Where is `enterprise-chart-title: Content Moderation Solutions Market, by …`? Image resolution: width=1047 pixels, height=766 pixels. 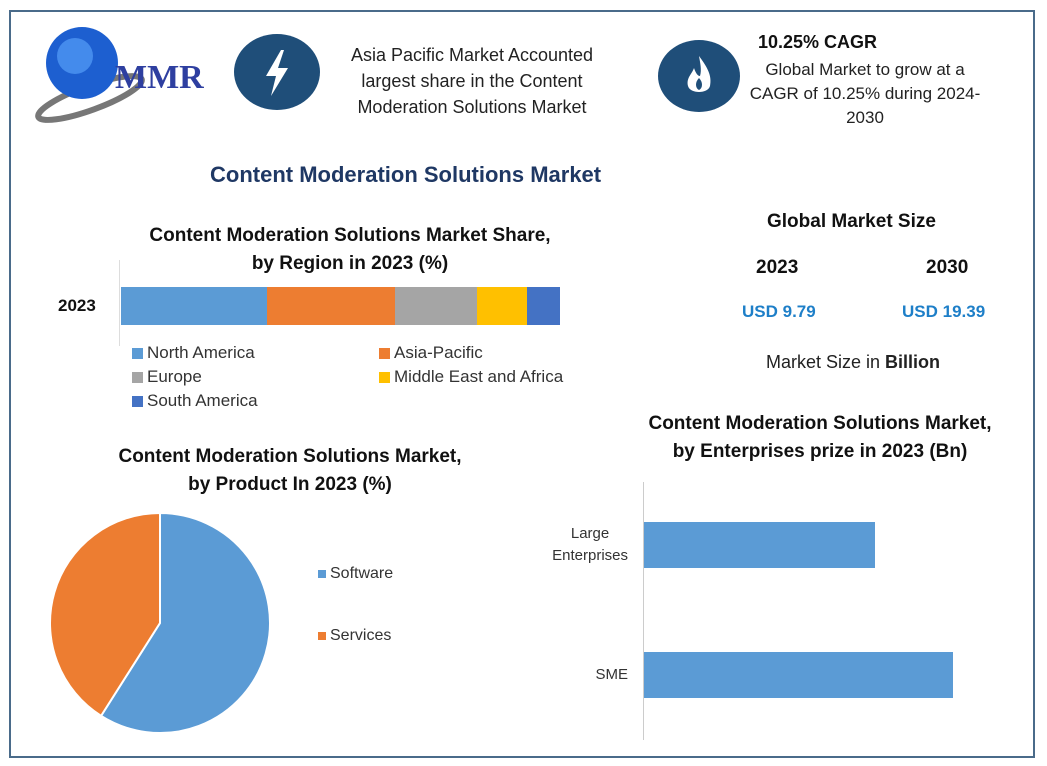
enterprise-chart-title: Content Moderation Solutions Market, by … is located at coordinates (820, 438).